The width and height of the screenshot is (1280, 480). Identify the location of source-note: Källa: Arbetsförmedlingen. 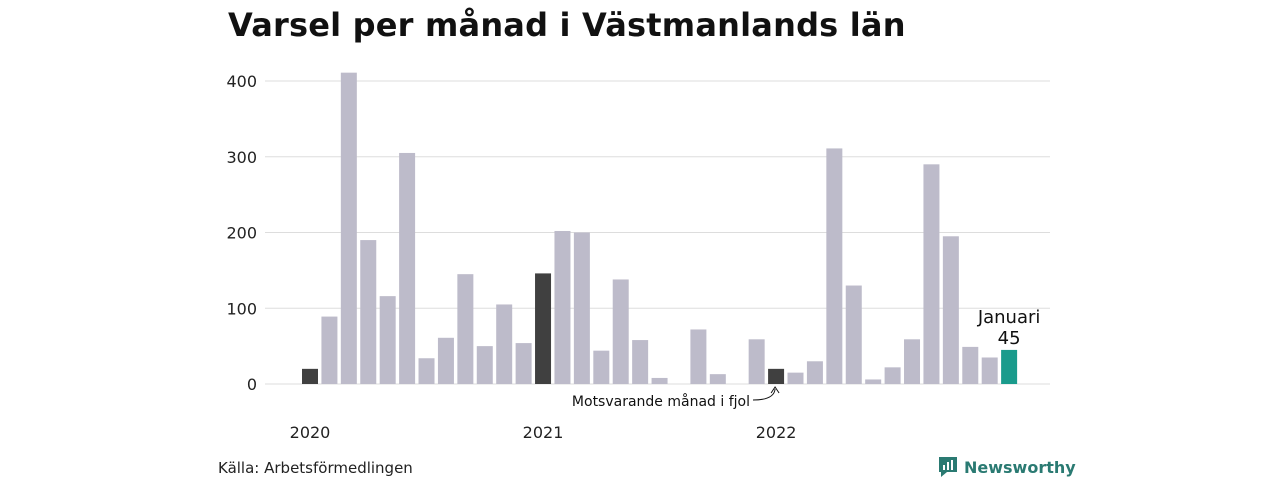
(315, 468).